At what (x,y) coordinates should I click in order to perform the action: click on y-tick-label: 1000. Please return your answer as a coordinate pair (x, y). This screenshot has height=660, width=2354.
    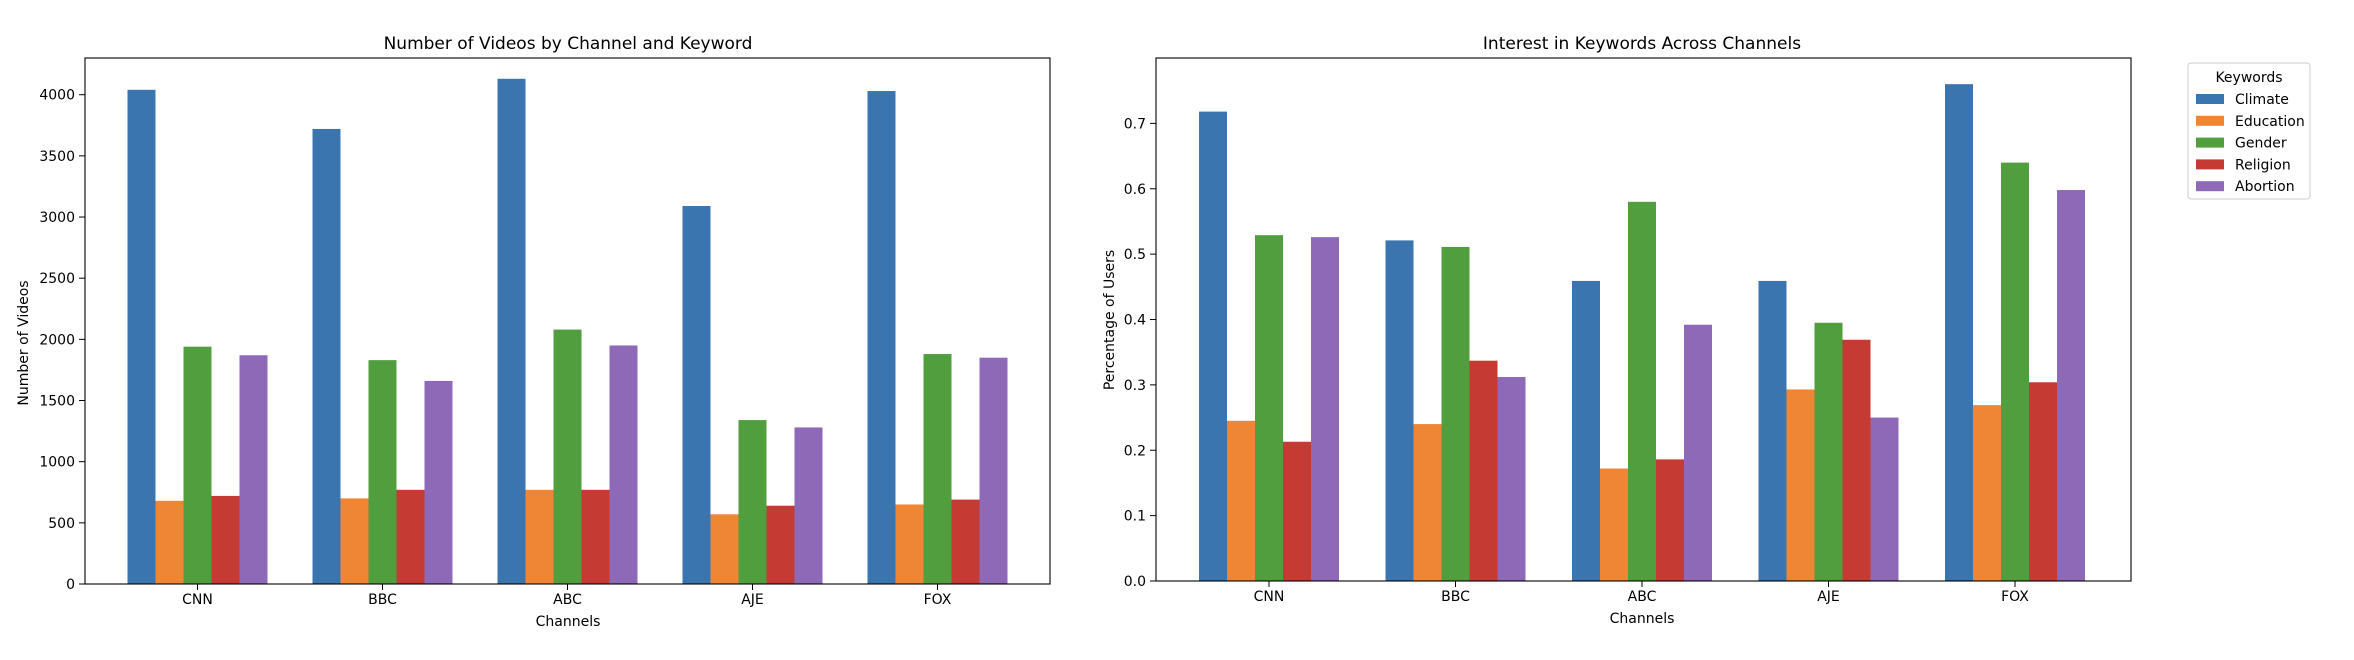
    Looking at the image, I should click on (57, 463).